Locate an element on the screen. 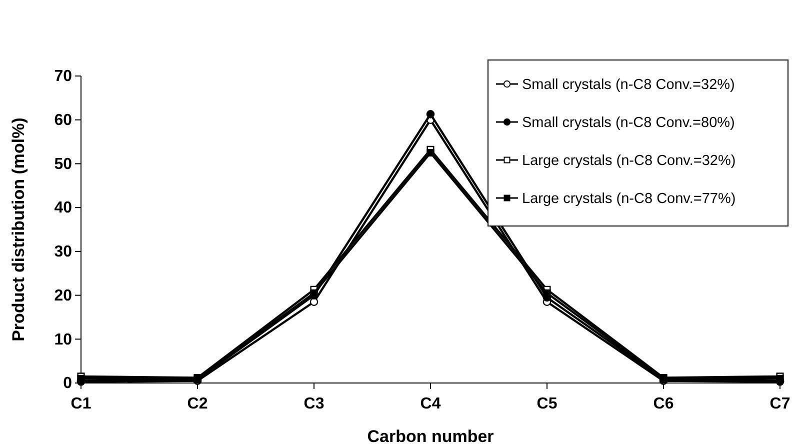  legend-label: Large crystals (n-C8 Conv.=77%) is located at coordinates (629, 199).